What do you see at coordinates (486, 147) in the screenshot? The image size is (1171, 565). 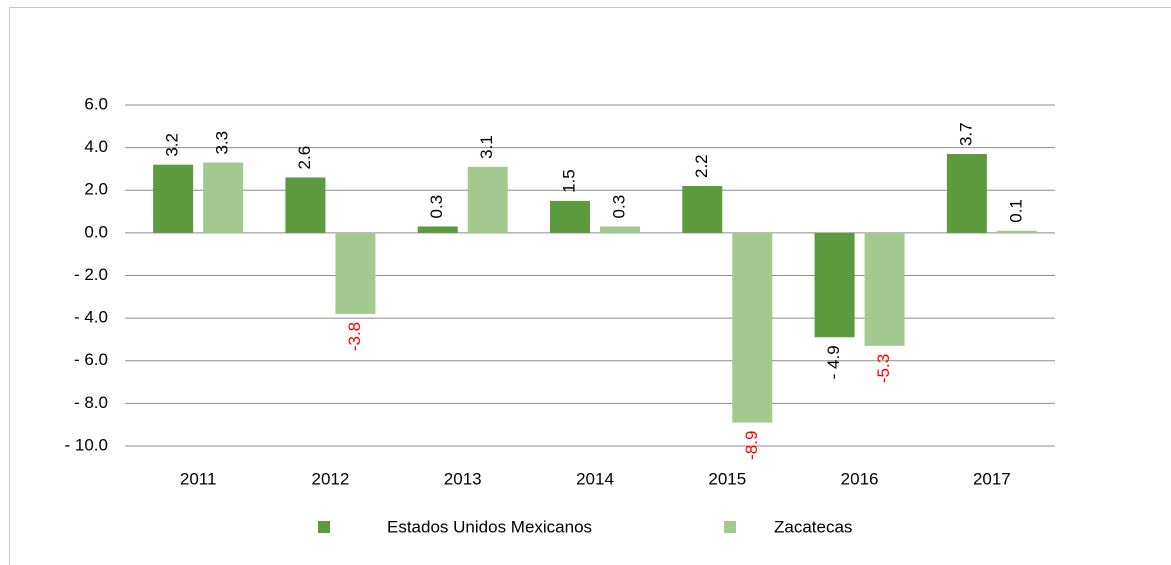 I see `data-label: 3.1` at bounding box center [486, 147].